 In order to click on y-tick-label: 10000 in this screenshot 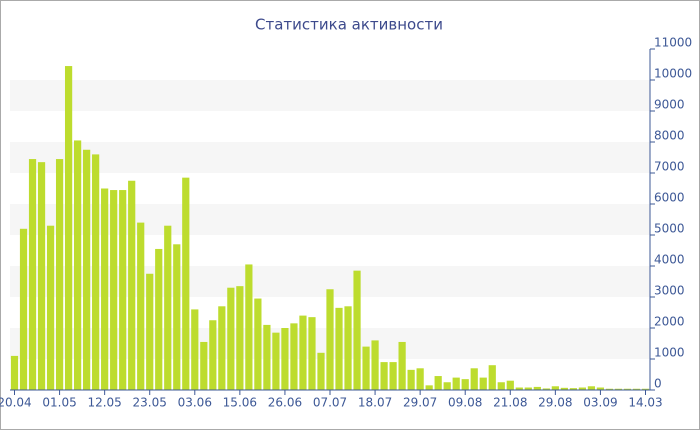, I will do `click(673, 74)`.